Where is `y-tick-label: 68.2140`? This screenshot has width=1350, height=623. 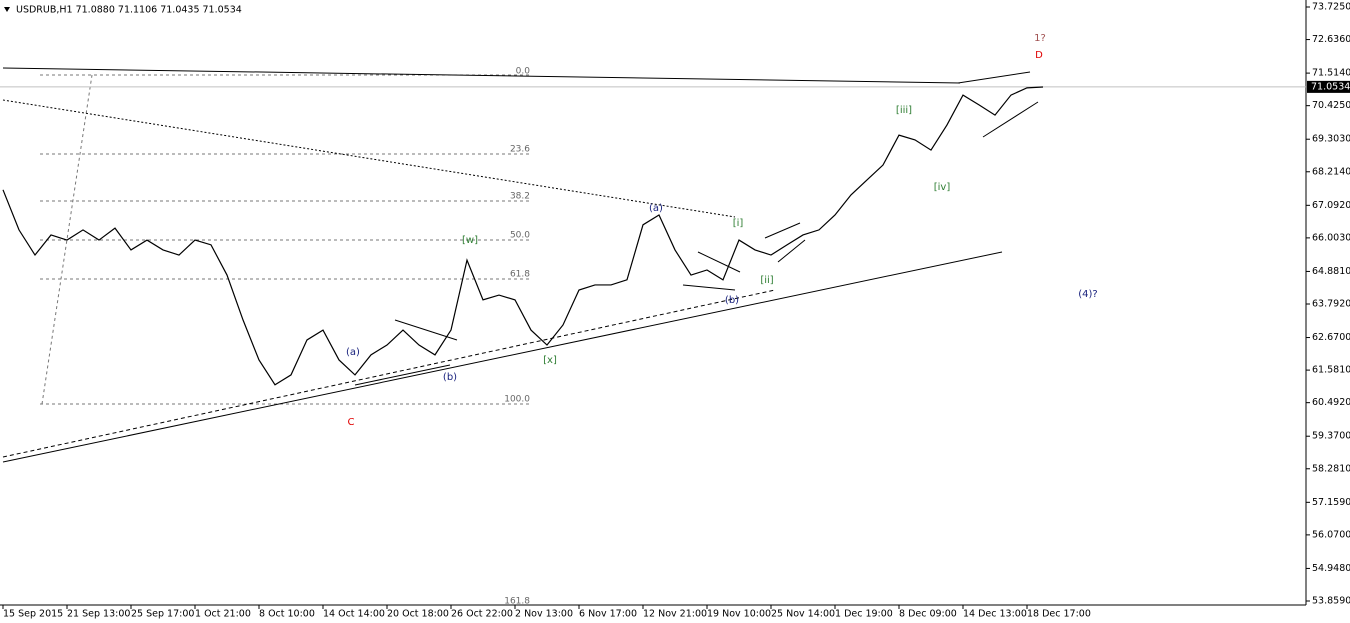 y-tick-label: 68.2140 is located at coordinates (1331, 171).